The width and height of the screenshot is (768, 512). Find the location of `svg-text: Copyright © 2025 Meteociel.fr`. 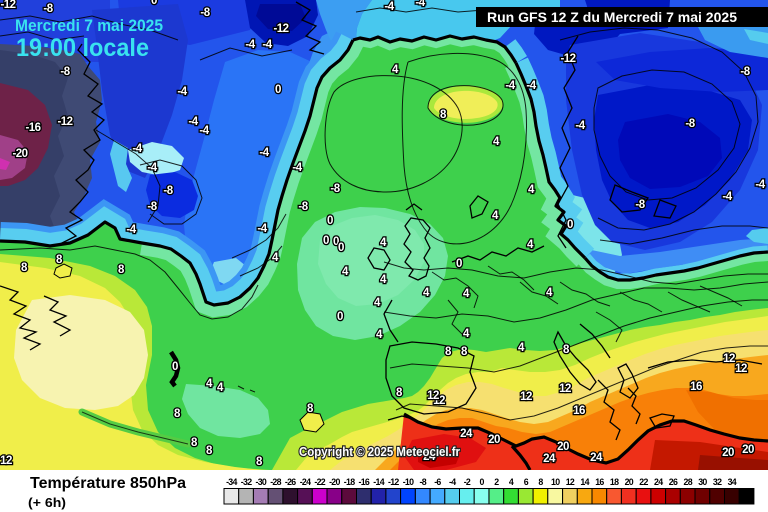

svg-text: Copyright © 2025 Meteociel.fr is located at coordinates (379, 451).